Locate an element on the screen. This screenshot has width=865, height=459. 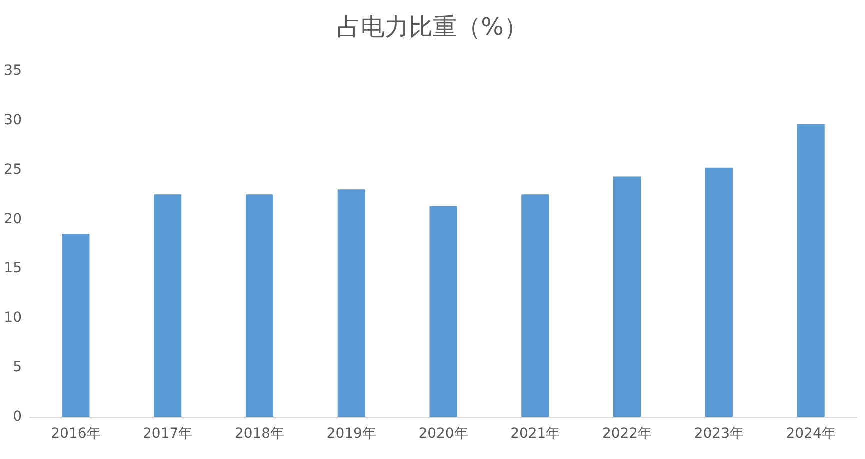
x-tick-label: 2023年 is located at coordinates (719, 434).